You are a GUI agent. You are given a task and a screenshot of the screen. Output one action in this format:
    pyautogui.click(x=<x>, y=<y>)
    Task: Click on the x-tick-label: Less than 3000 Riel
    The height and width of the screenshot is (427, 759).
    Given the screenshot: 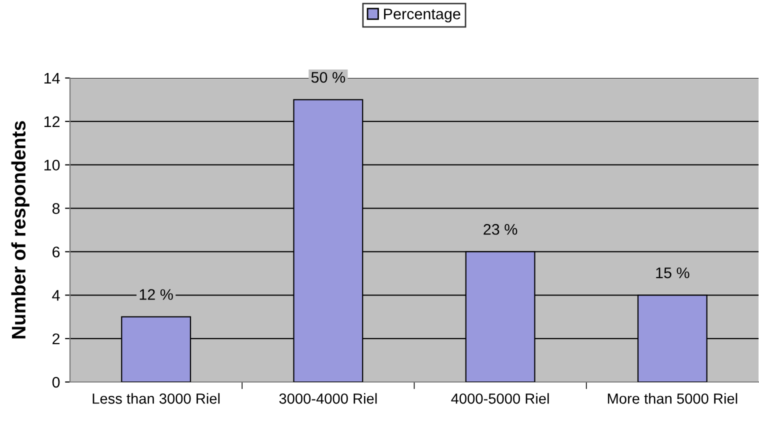 What is the action you would take?
    pyautogui.click(x=156, y=398)
    